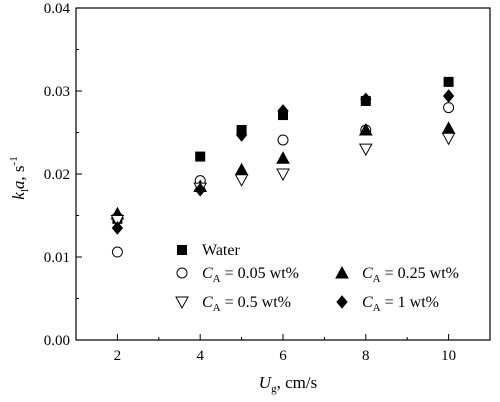 The width and height of the screenshot is (500, 402). Describe the element at coordinates (221, 250) in the screenshot. I see `legend-label-water: Water` at that location.